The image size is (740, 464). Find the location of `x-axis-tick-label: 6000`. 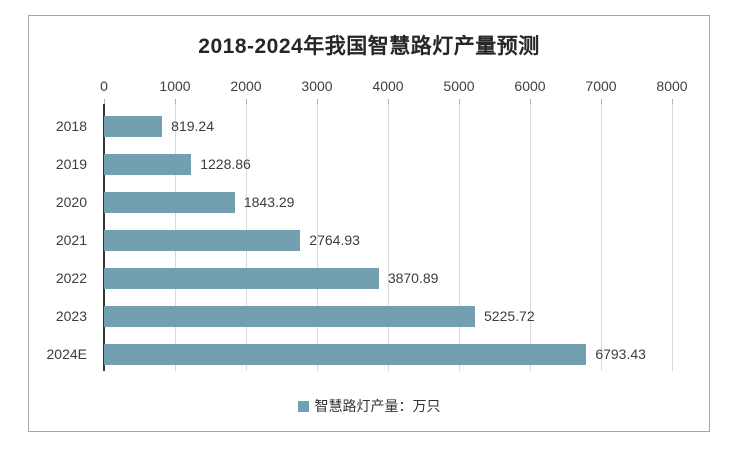

x-axis-tick-label: 6000 is located at coordinates (530, 86).